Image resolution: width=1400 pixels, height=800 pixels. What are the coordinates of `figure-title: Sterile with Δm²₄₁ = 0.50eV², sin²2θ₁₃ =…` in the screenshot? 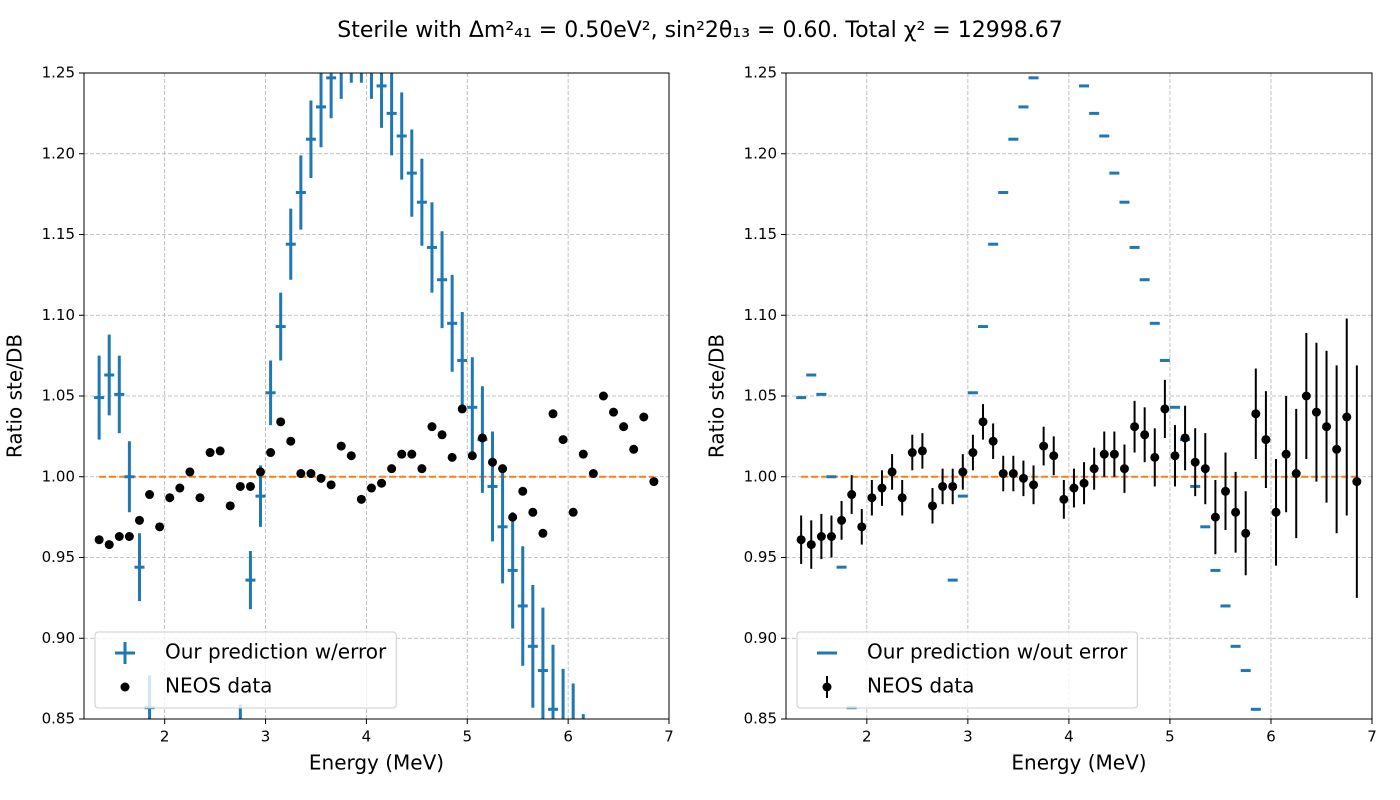 It's located at (699, 30).